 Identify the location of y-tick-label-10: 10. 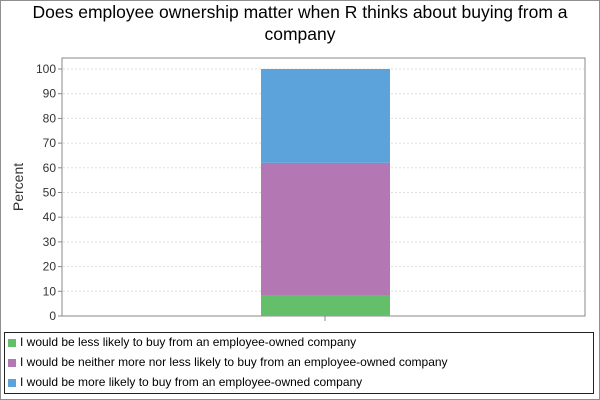
(50, 291).